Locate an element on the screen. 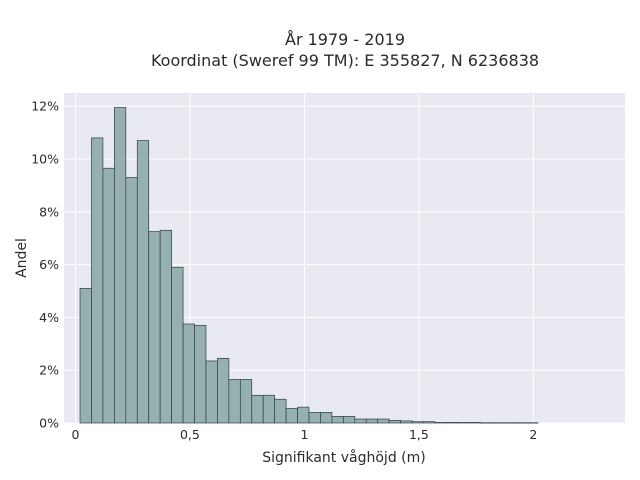 This screenshot has height=480, width=640. y-tick-label: 8% is located at coordinates (49, 211).